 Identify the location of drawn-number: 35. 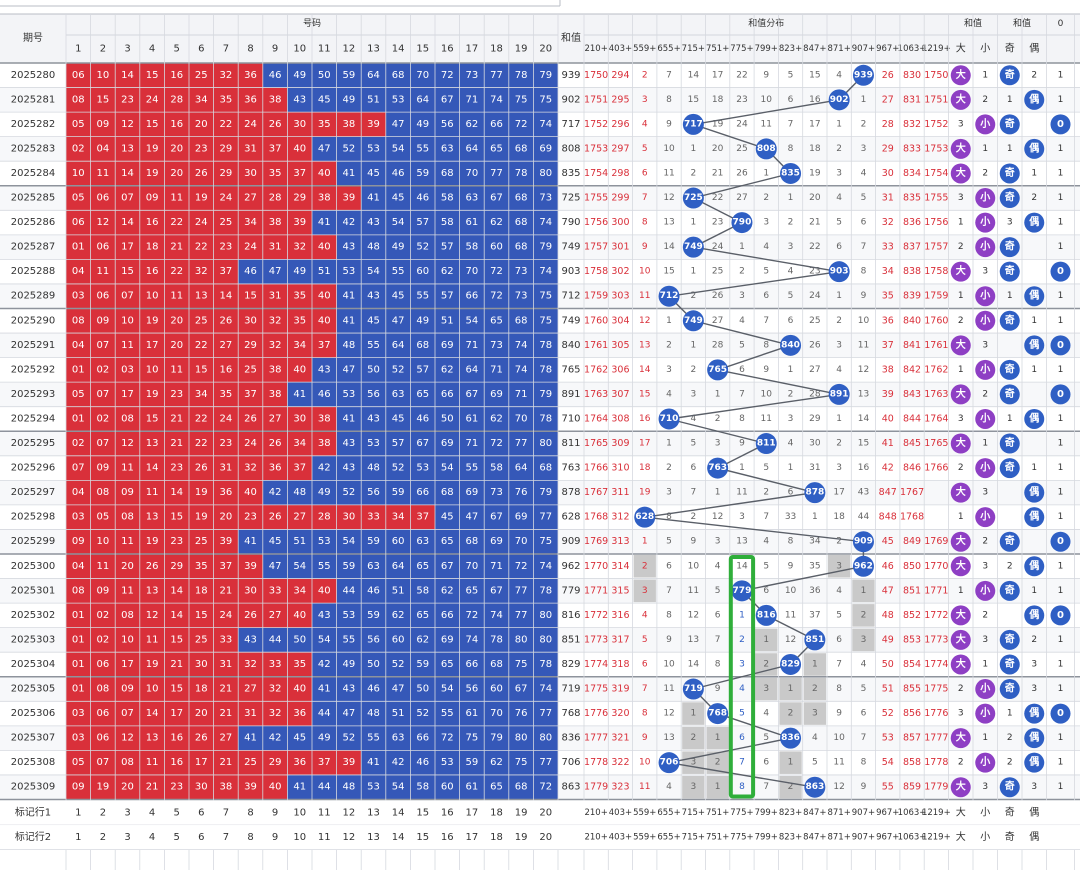
(275, 173).